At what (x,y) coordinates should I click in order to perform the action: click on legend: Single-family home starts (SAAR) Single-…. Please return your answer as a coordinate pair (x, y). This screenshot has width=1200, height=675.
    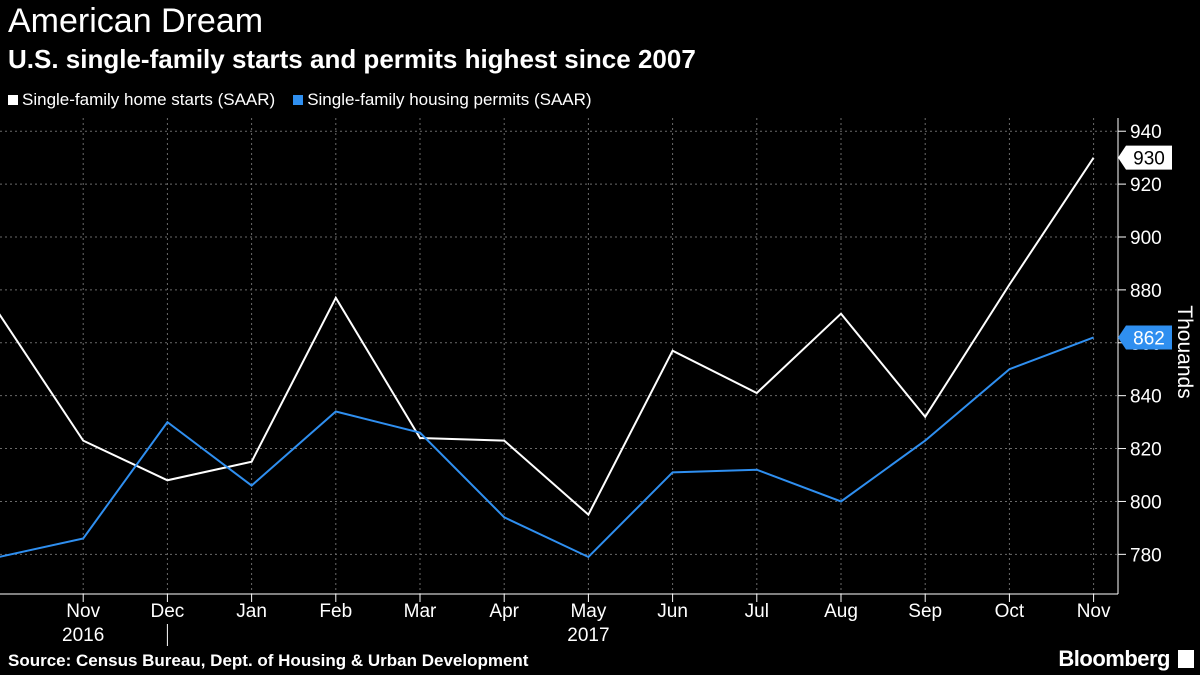
    Looking at the image, I should click on (300, 100).